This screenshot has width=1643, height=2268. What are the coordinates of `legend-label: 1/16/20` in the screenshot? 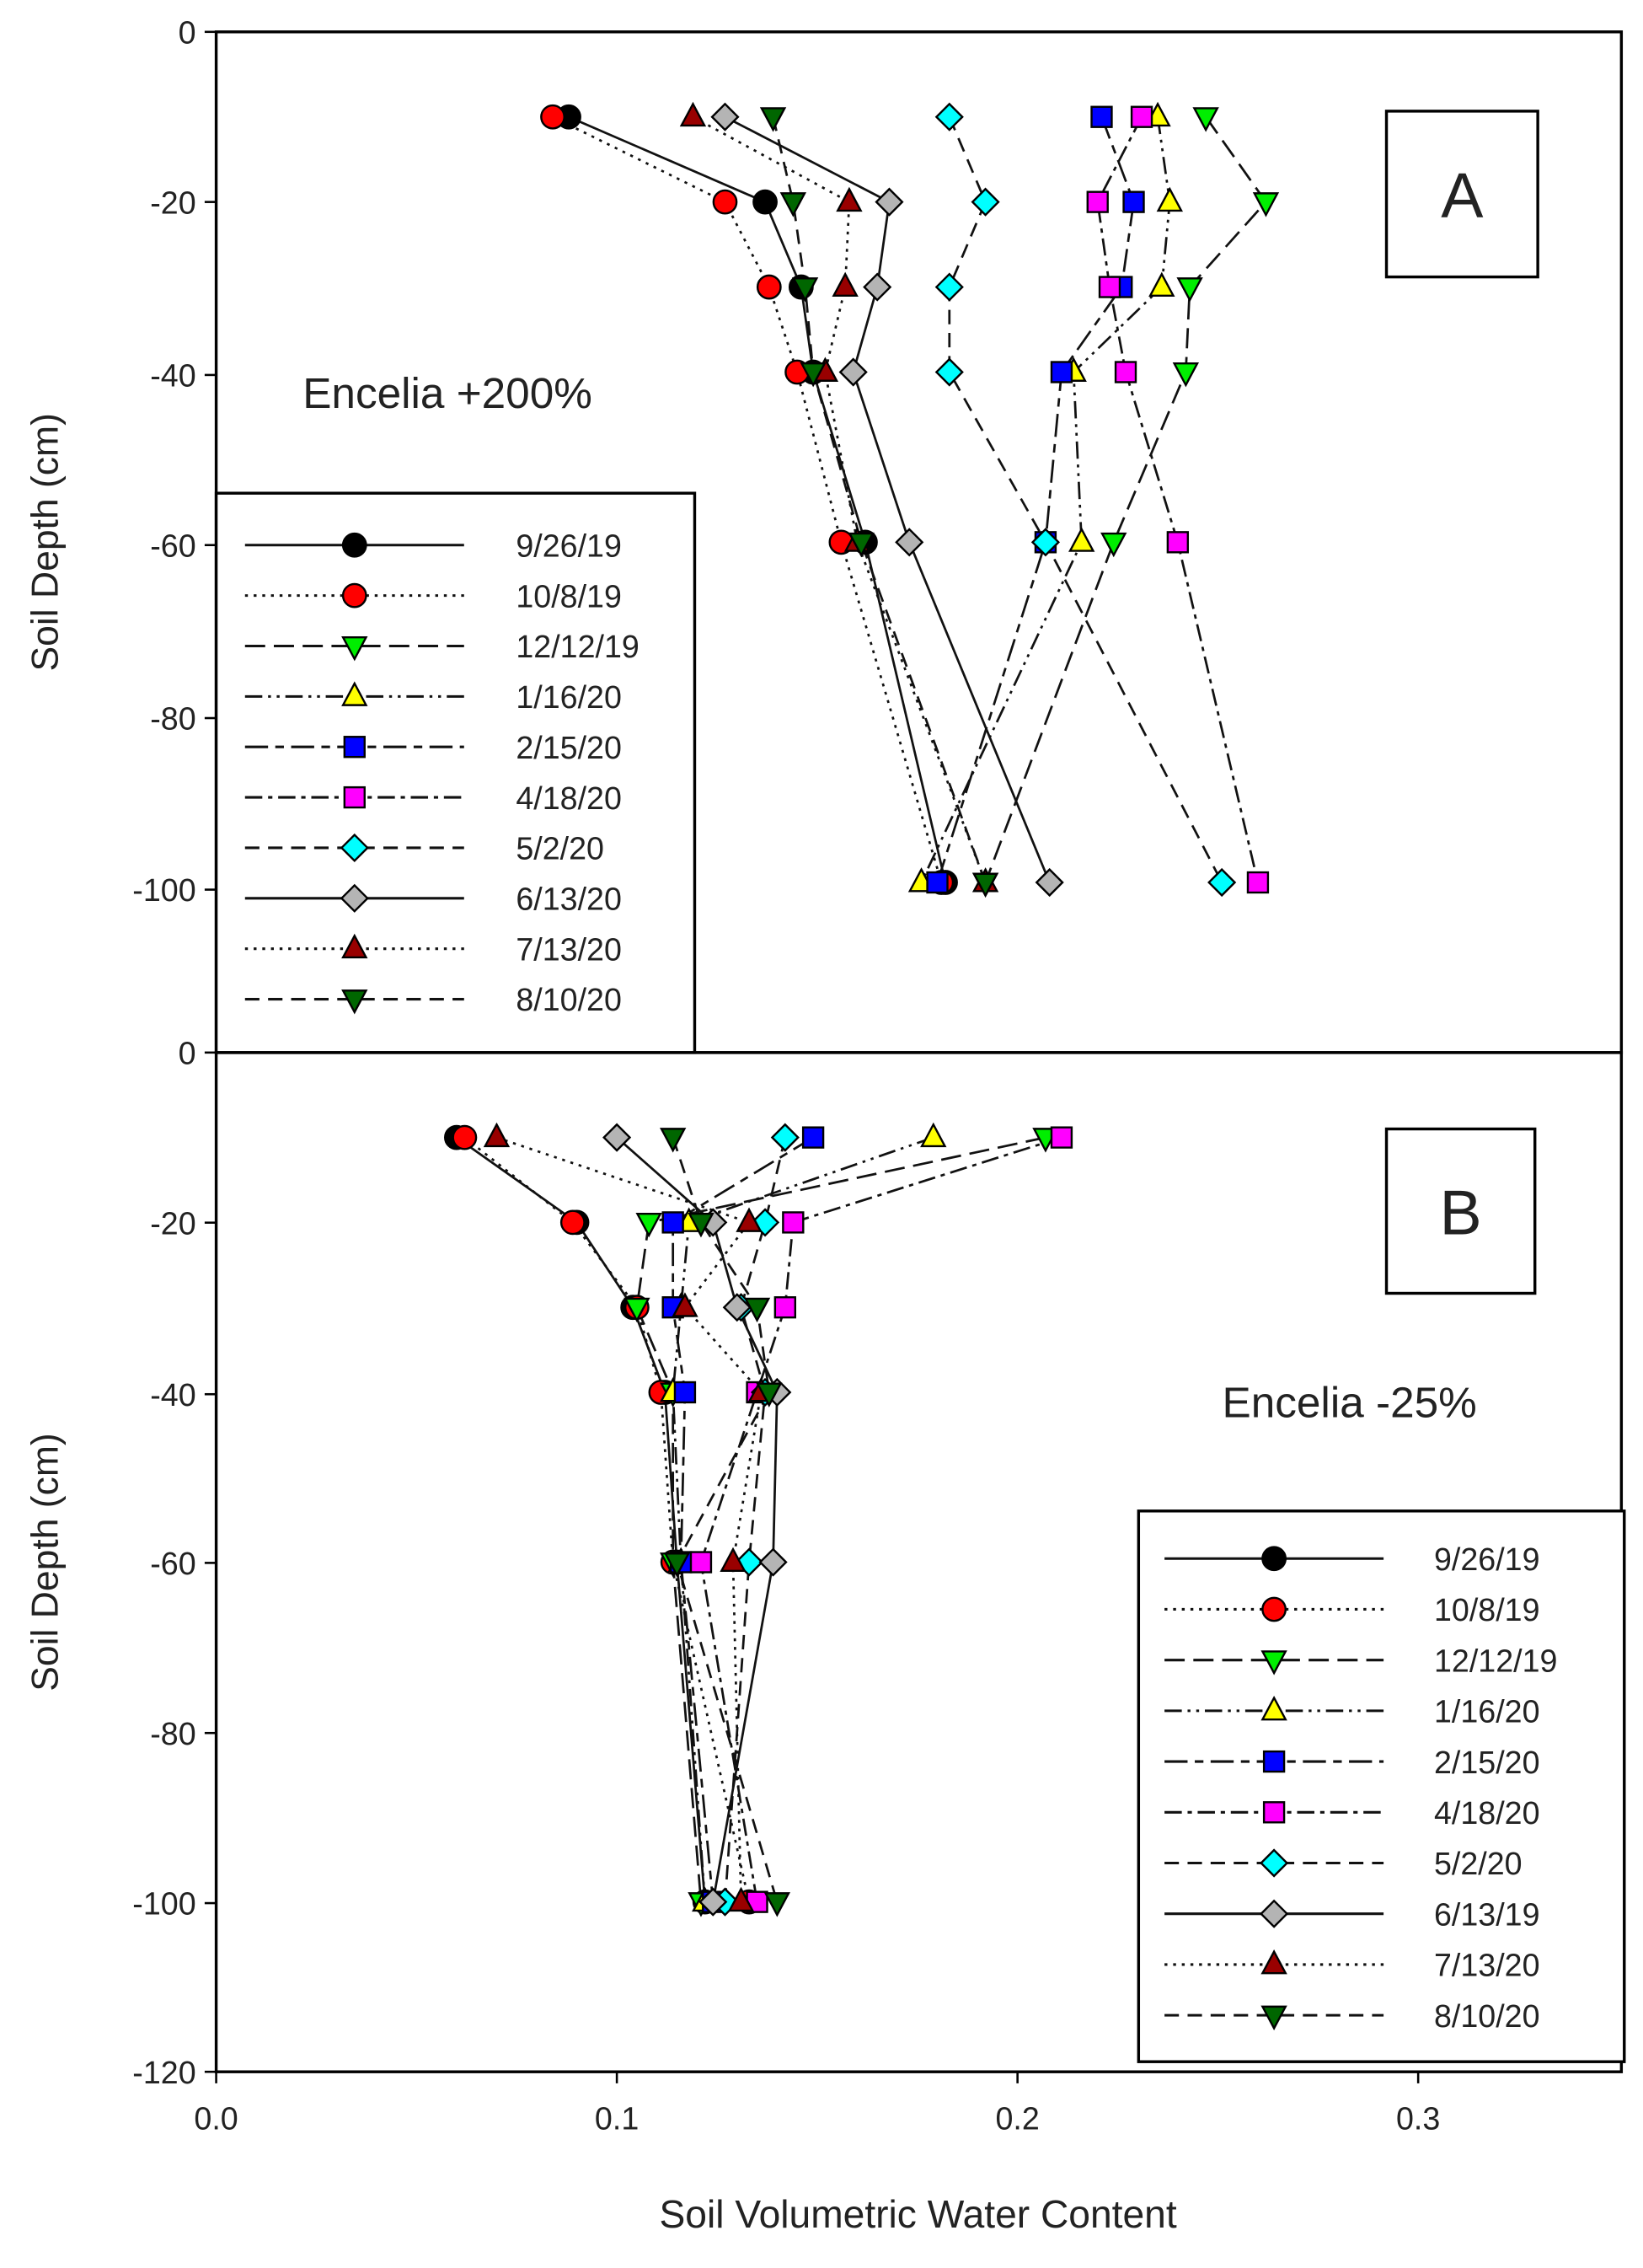 It's located at (569, 697).